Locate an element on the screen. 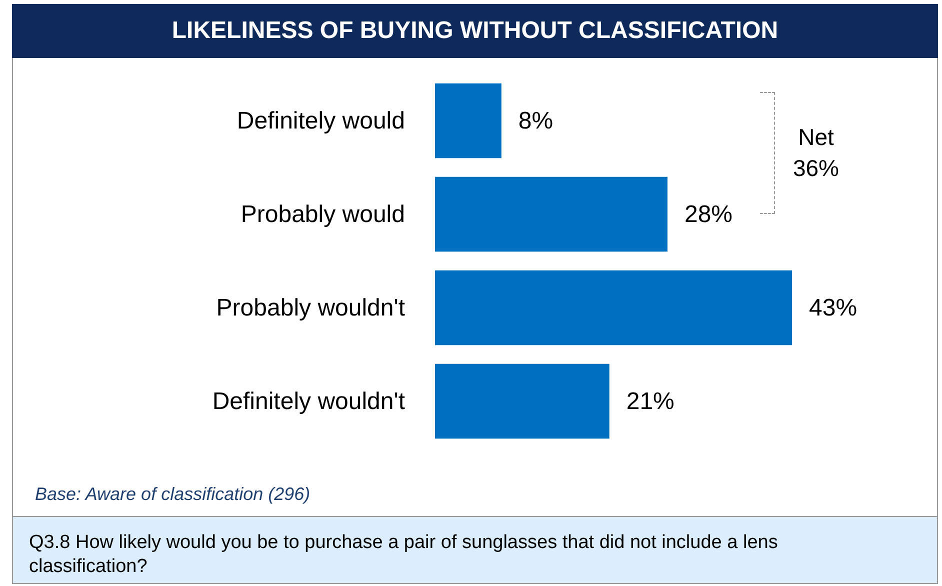 The height and width of the screenshot is (586, 942). data-label: 8% is located at coordinates (536, 120).